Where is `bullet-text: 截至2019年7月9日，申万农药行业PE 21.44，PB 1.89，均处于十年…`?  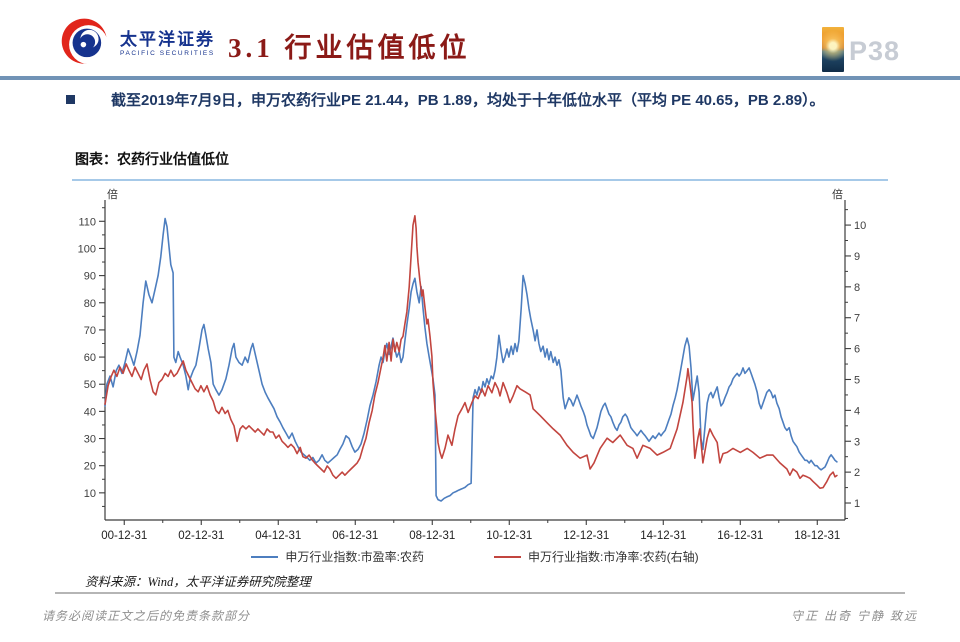
bullet-text: 截至2019年7月9日，申万农药行业PE 21.44，PB 1.89，均处于十年… is located at coordinates (468, 100).